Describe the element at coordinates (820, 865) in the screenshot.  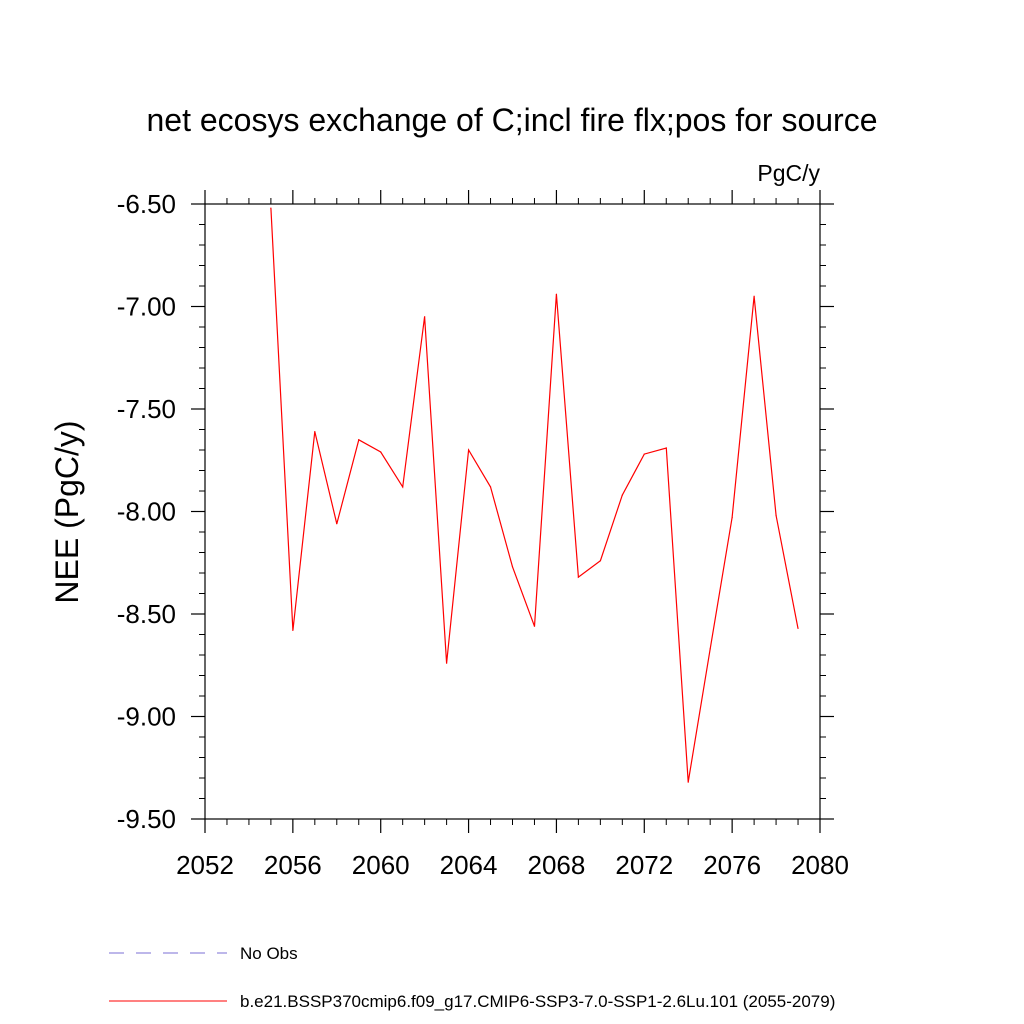
I see `x-tick-label: 2080` at that location.